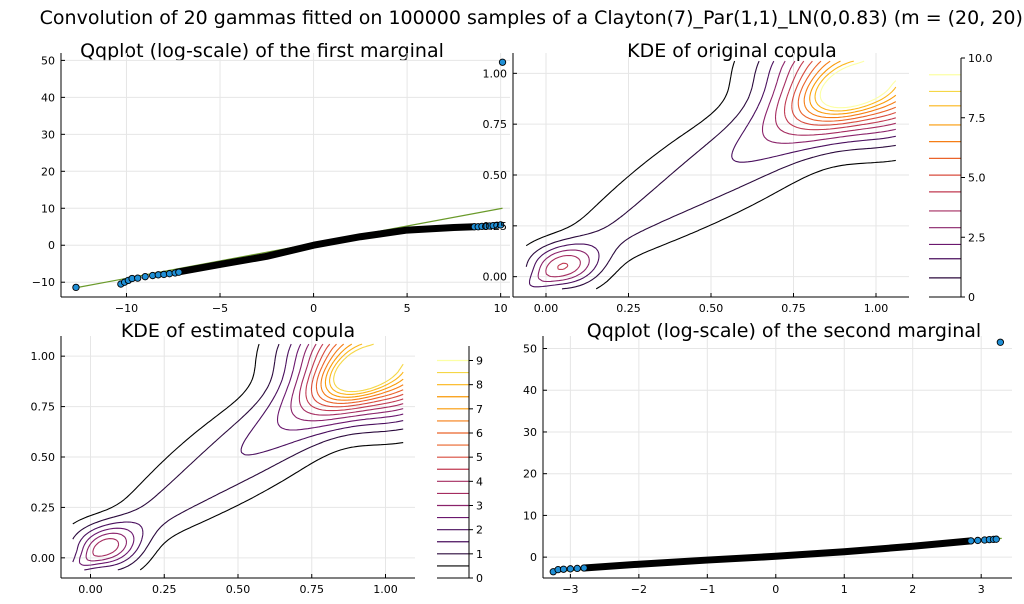  Describe the element at coordinates (479, 457) in the screenshot. I see `kde-estimated-colorbar-tick-label: 5` at that location.